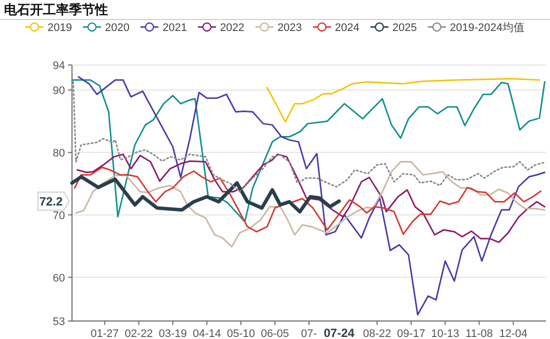  I want to click on legend-label: 2021, so click(174, 28).